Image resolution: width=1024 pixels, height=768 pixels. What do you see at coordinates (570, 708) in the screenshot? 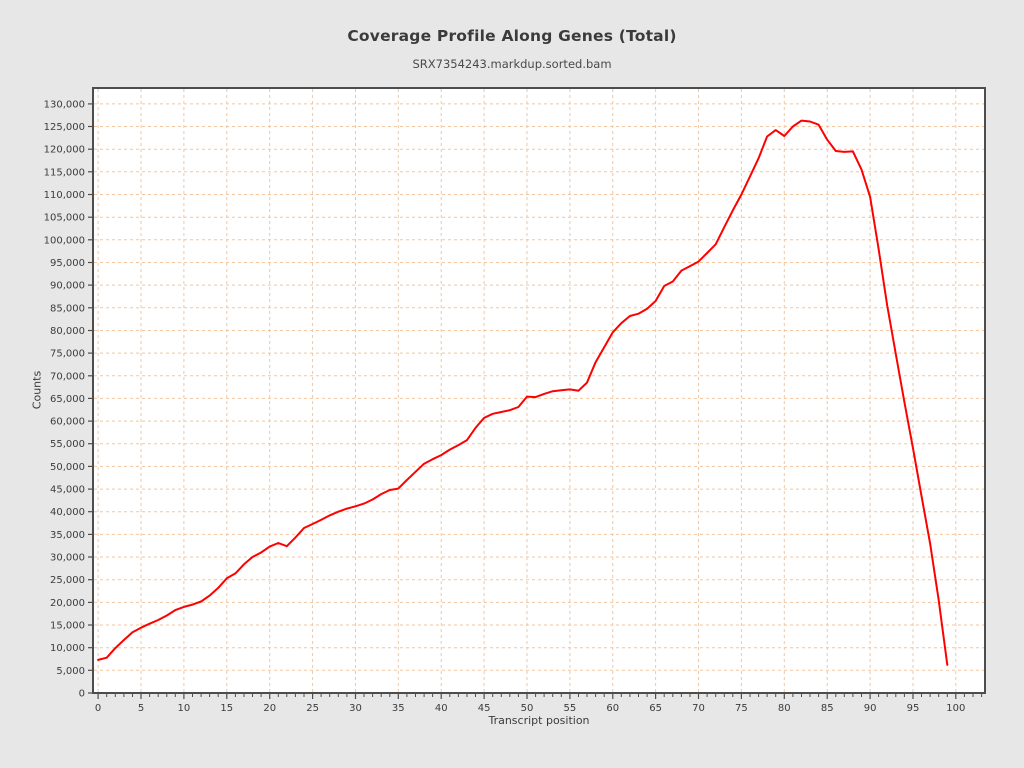
I see `x-tick-label: 55` at bounding box center [570, 708].